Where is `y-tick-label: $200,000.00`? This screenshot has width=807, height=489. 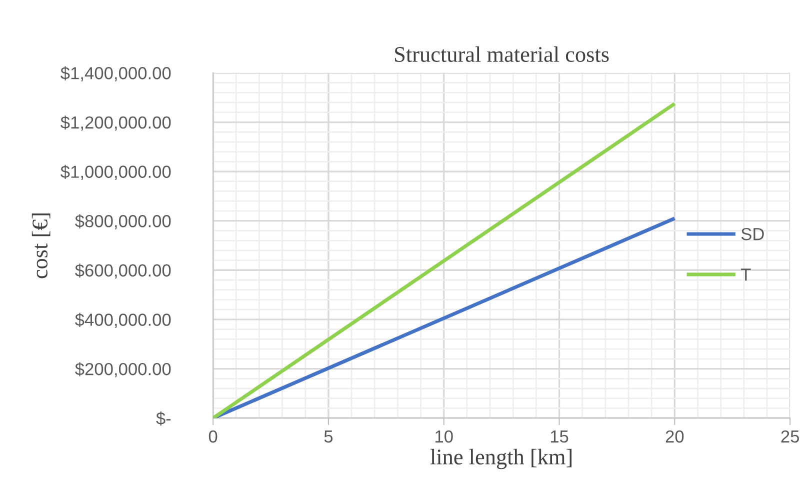 y-tick-label: $200,000.00 is located at coordinates (123, 370).